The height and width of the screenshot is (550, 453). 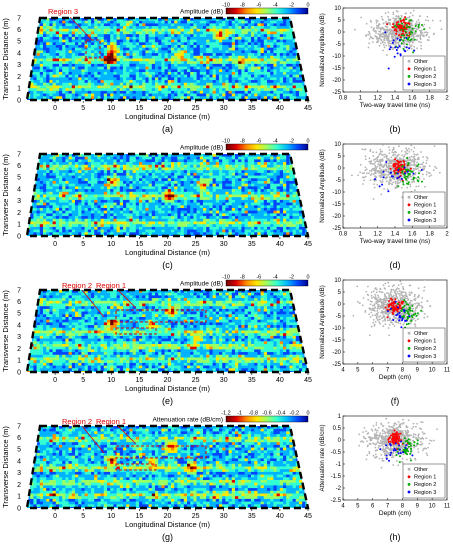 I want to click on y-tick-label: -1.5, so click(x=336, y=477).